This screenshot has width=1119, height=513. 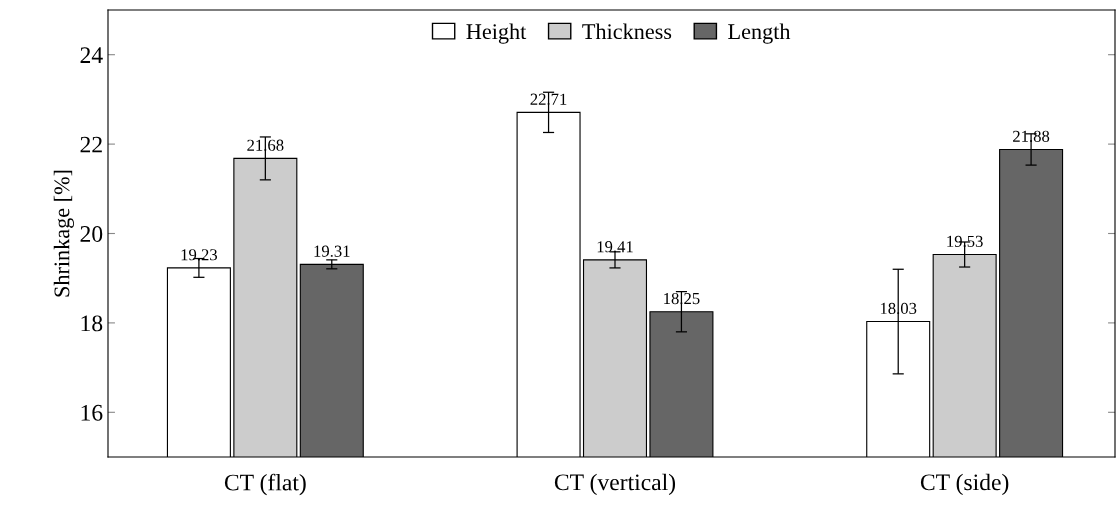 I want to click on x-tick-label: CT (flat), so click(x=265, y=484).